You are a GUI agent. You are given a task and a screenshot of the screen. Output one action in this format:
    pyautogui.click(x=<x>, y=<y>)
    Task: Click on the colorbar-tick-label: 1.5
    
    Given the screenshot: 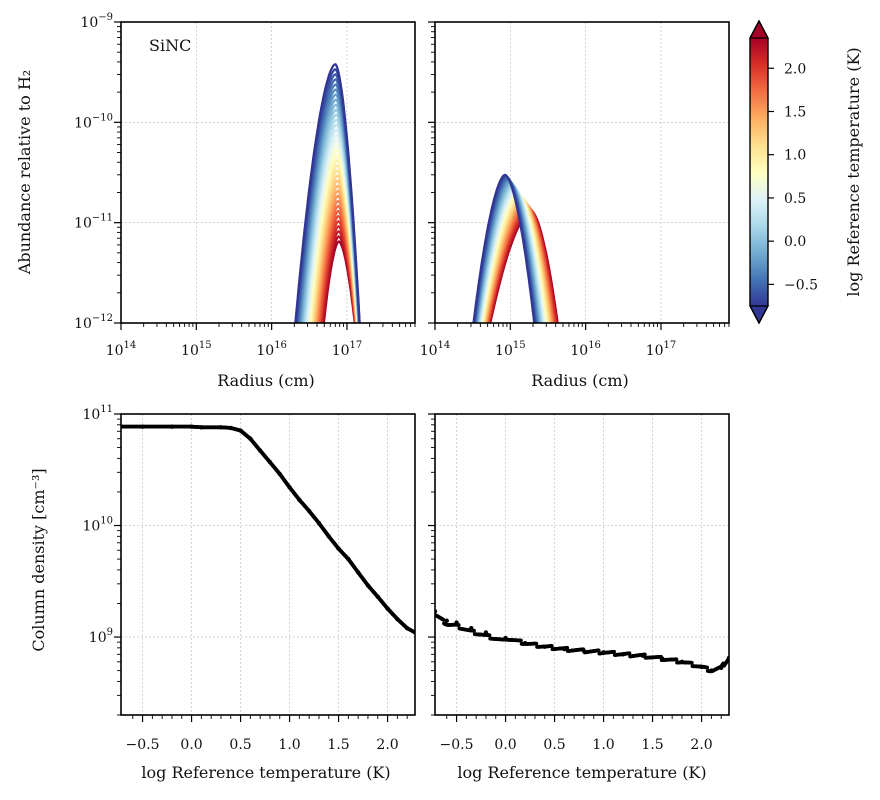 What is the action you would take?
    pyautogui.click(x=795, y=112)
    